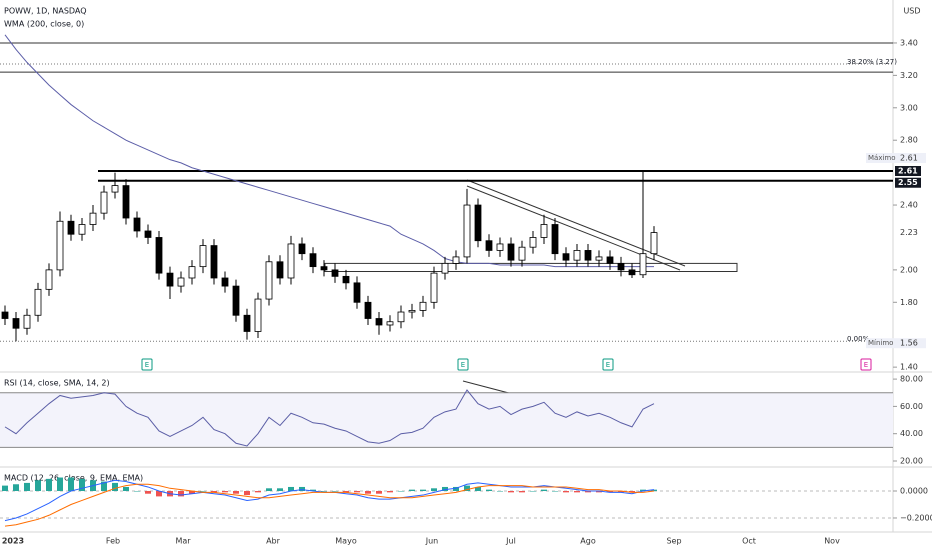 The width and height of the screenshot is (932, 550). Describe the element at coordinates (57, 383) in the screenshot. I see `rsi-title: RSI (14, close, SMA, 14, 2)` at that location.